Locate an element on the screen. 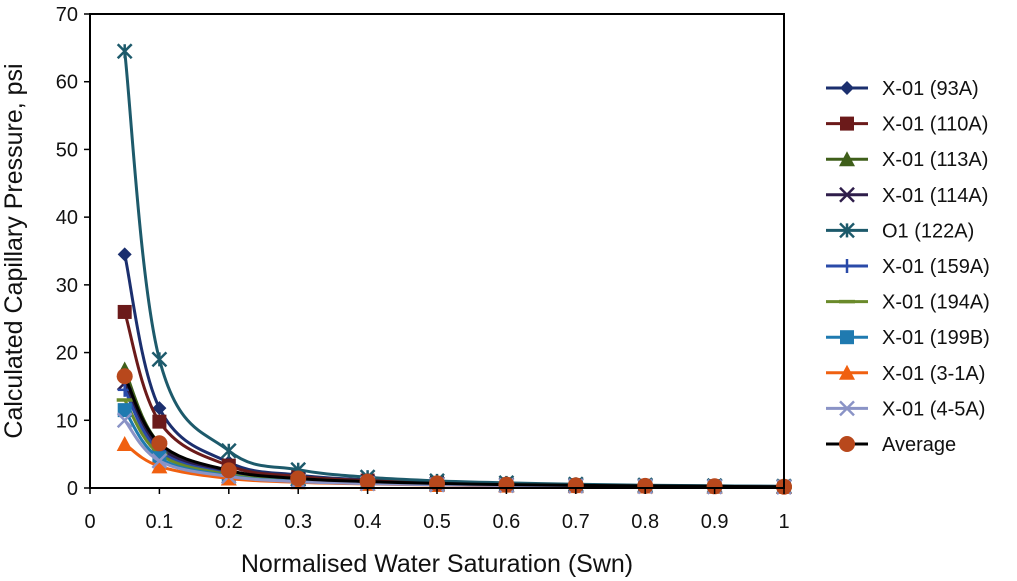 The image size is (1017, 581). y-tick-label: 20 is located at coordinates (67, 354).